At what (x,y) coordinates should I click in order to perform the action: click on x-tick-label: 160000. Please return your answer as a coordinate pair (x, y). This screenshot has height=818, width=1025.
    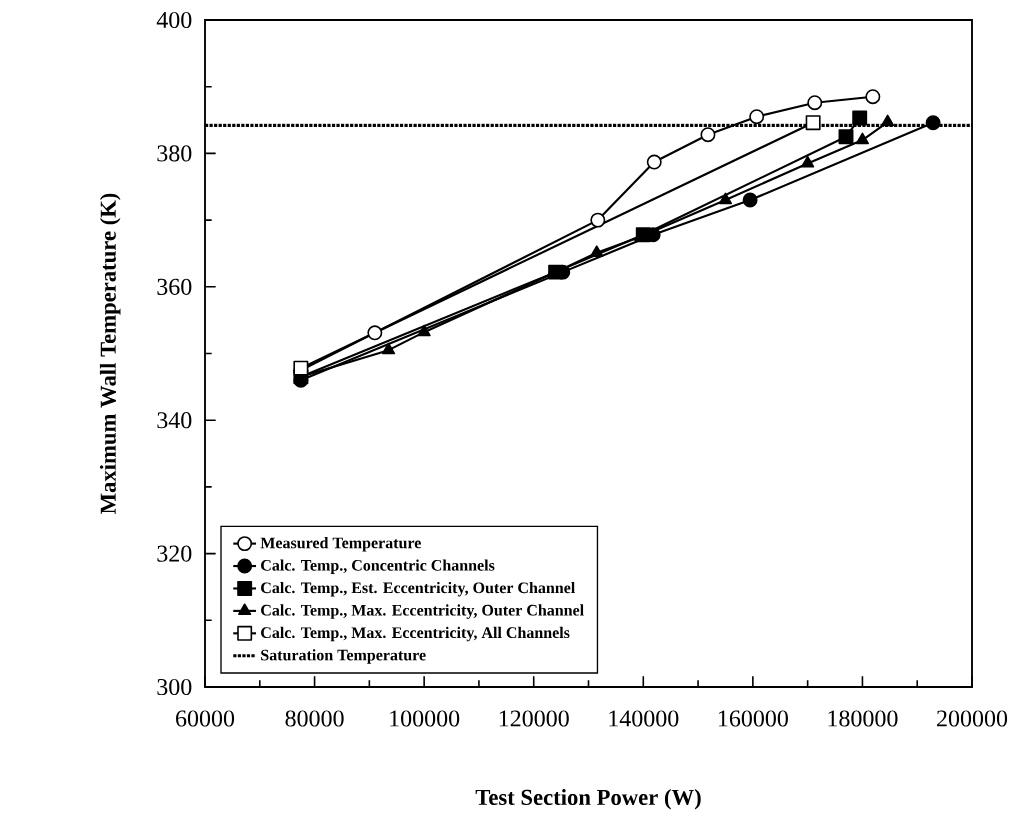
    Looking at the image, I should click on (753, 718).